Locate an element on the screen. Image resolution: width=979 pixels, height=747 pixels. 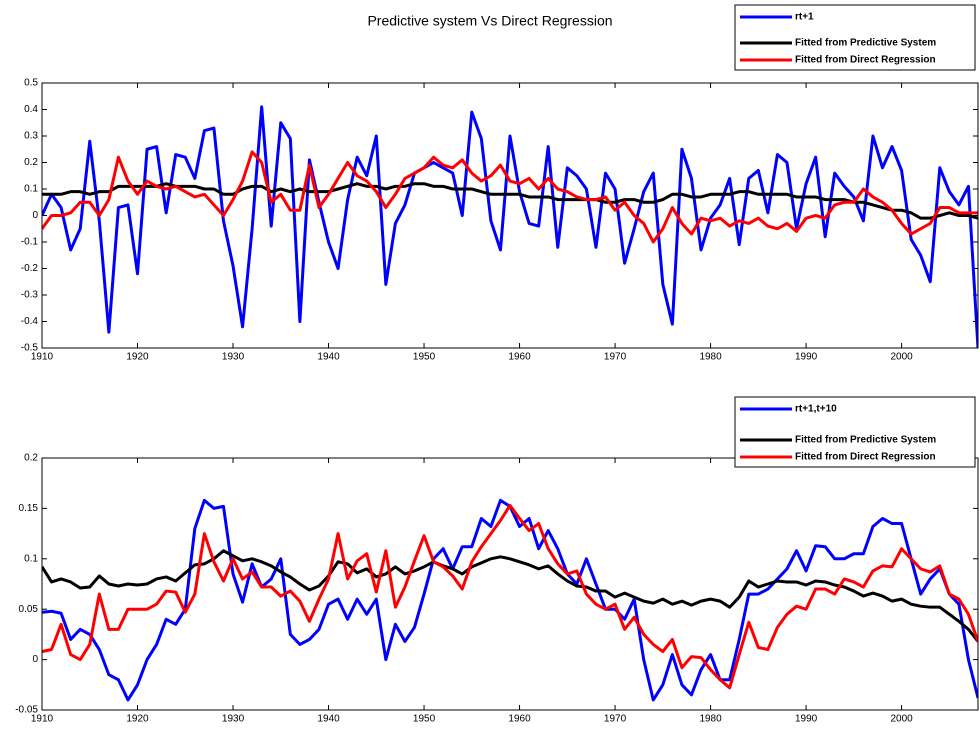
y-tick-label: 0.15 is located at coordinates (29, 508).